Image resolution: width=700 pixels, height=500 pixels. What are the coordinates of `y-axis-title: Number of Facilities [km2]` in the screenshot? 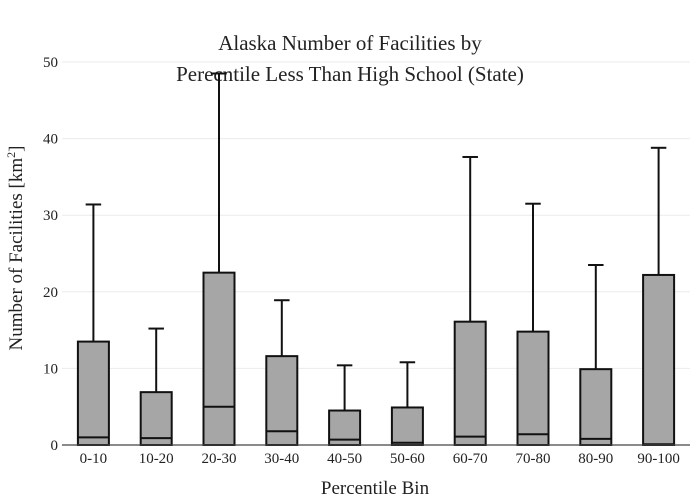 It's located at (15, 248).